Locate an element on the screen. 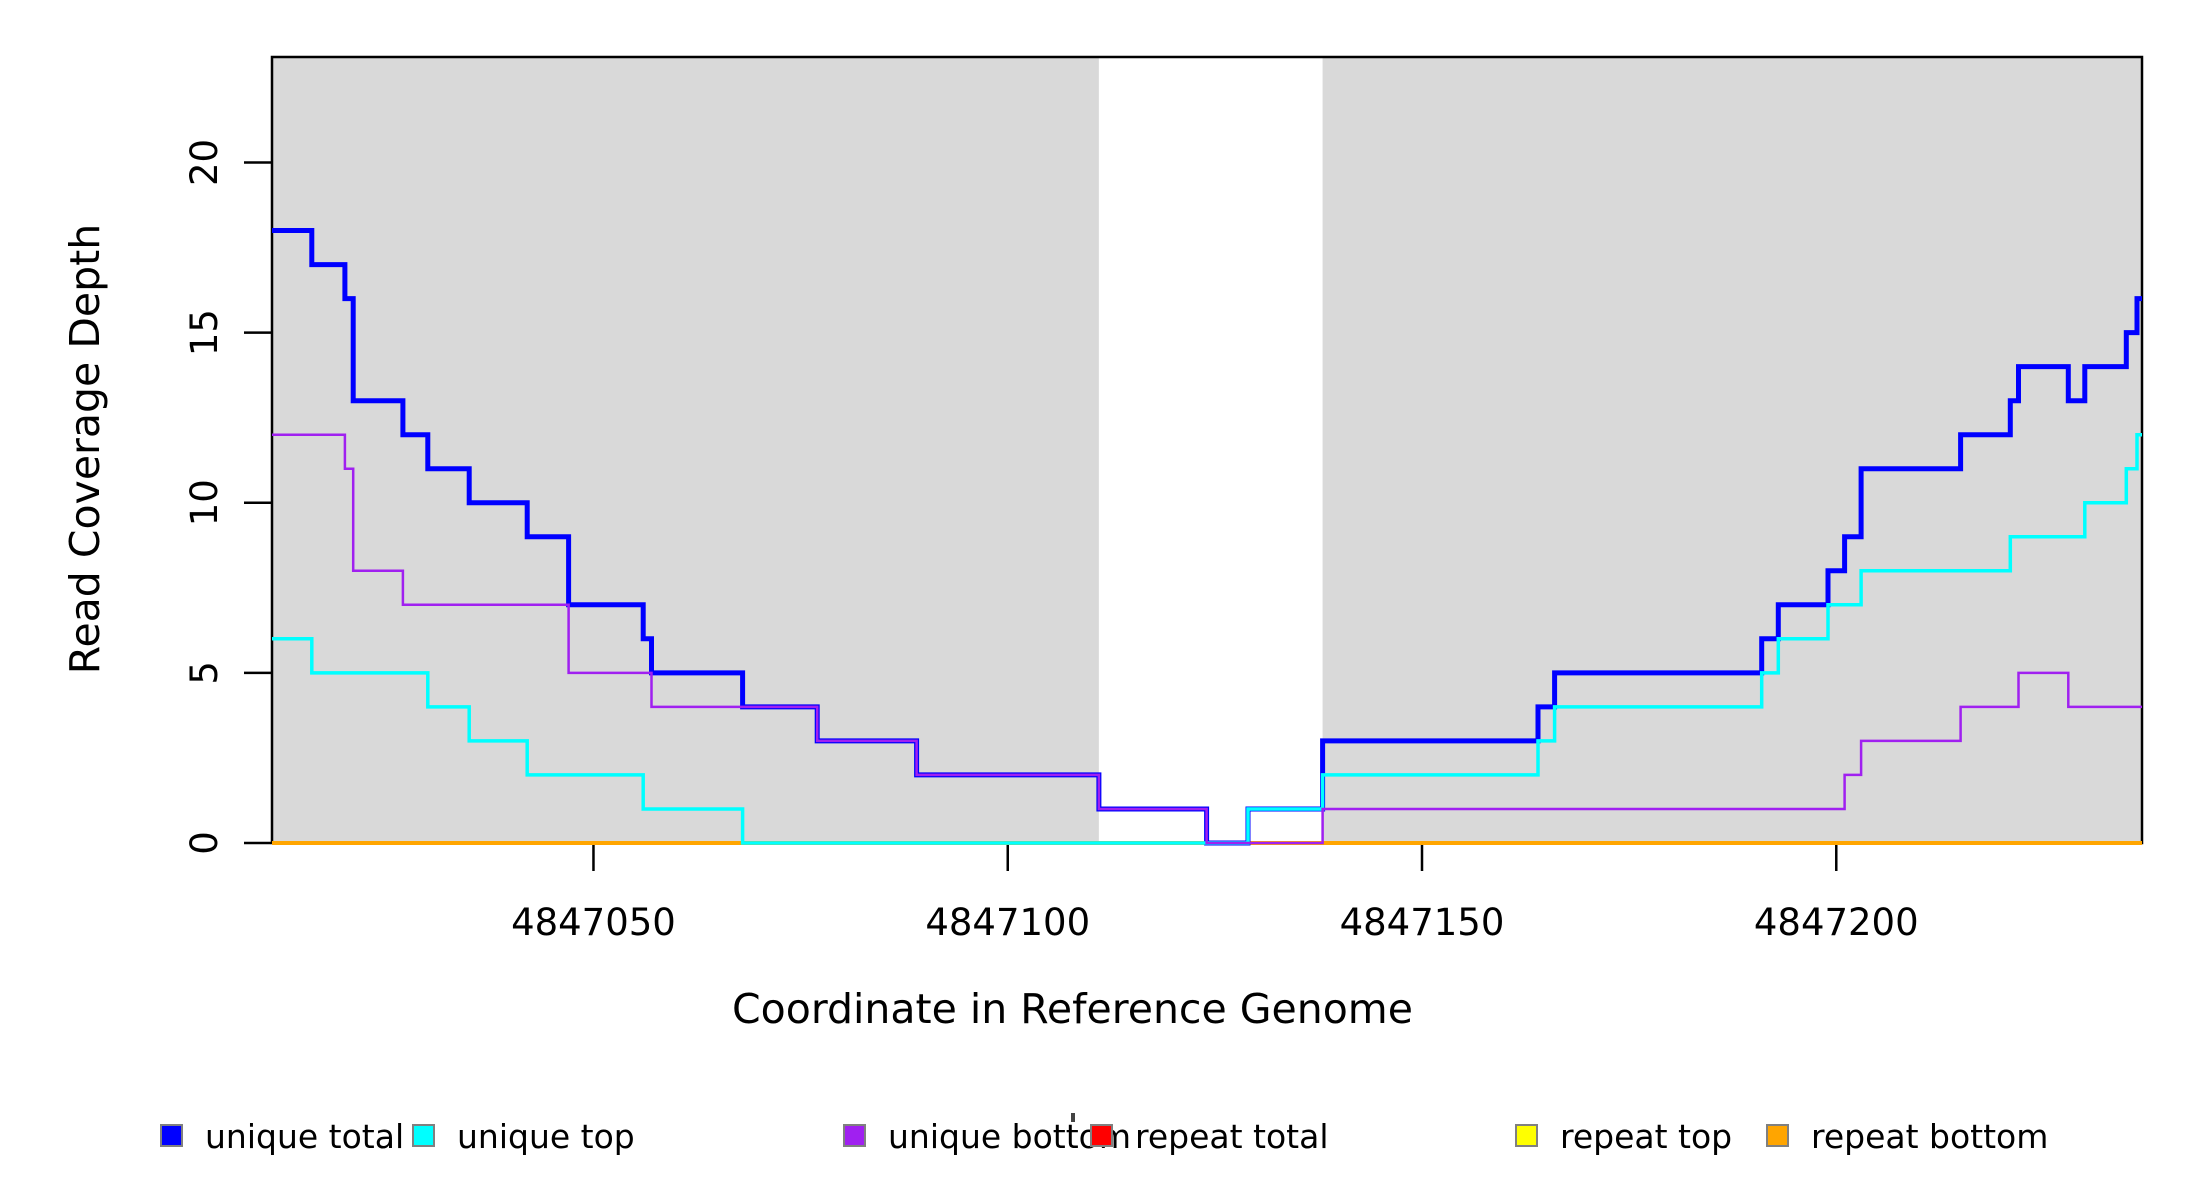  x-tick-label: 4847200 is located at coordinates (1836, 922).